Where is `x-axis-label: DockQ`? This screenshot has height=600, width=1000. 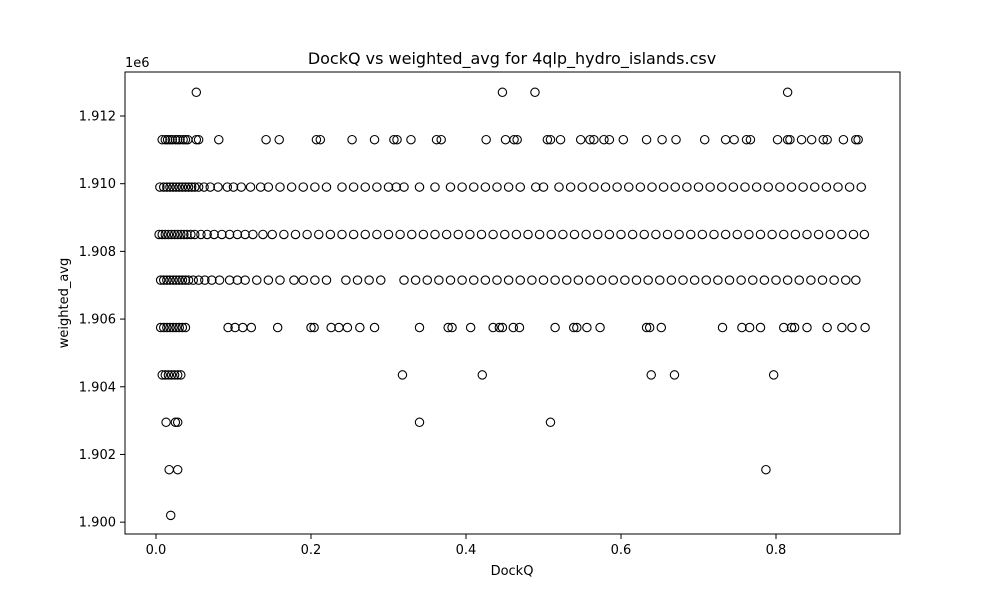
x-axis-label: DockQ is located at coordinates (512, 571).